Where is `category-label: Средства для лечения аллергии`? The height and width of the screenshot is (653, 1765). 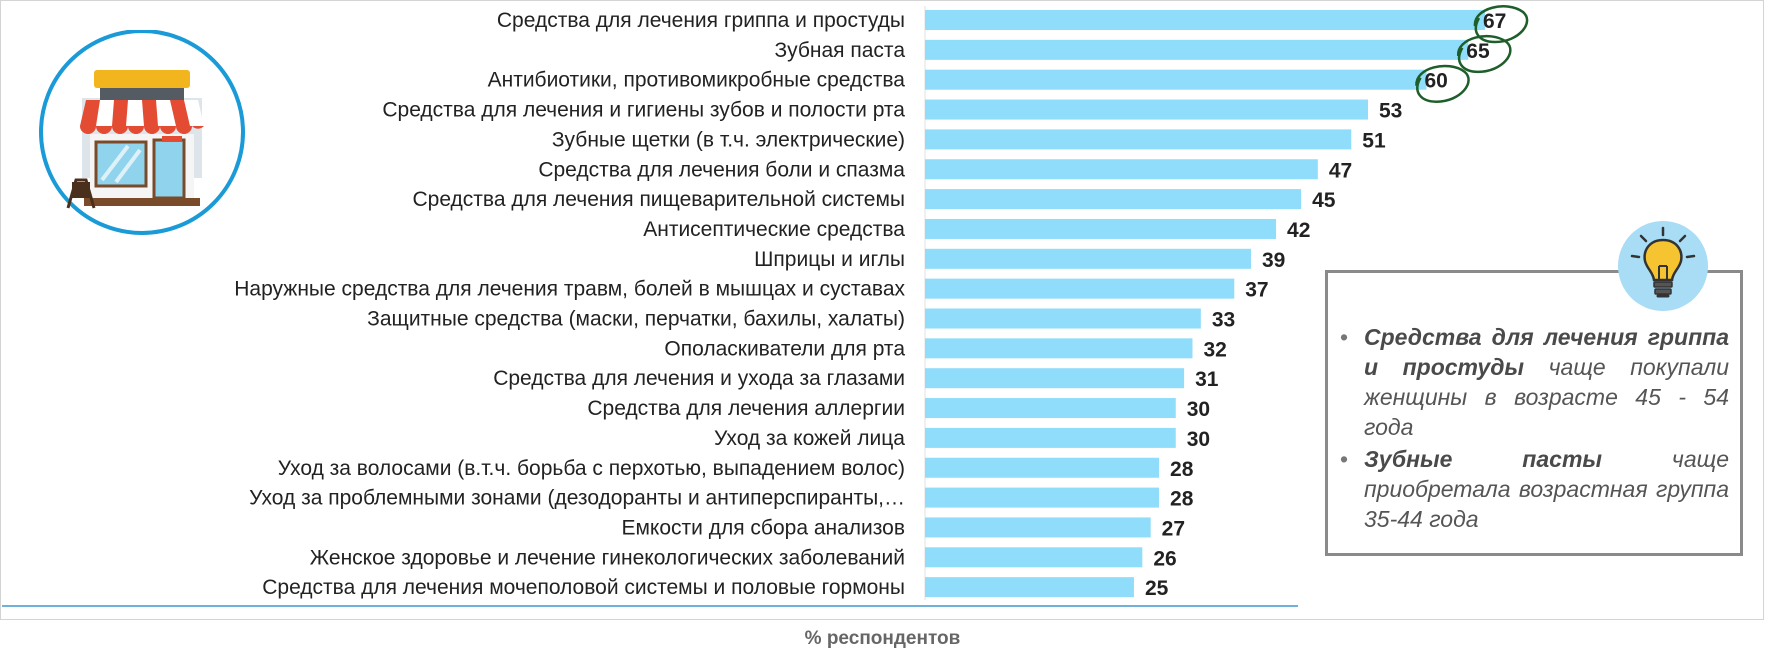
category-label: Средства для лечения аллергии is located at coordinates (746, 408).